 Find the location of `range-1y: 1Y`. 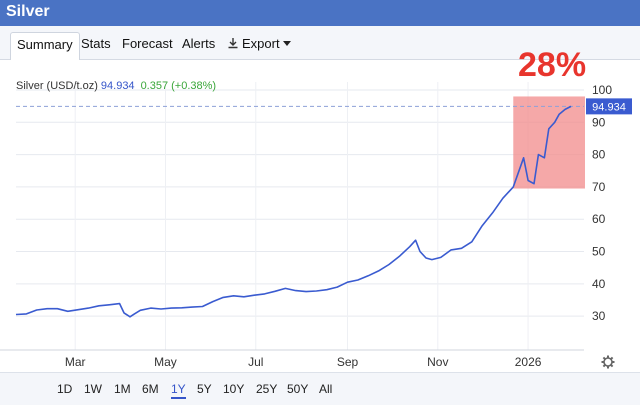

range-1y: 1Y is located at coordinates (178, 390).